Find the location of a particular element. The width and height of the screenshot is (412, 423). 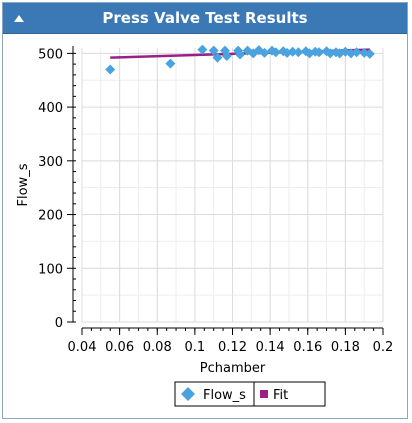

y-axis-label: Flow_s is located at coordinates (23, 184).